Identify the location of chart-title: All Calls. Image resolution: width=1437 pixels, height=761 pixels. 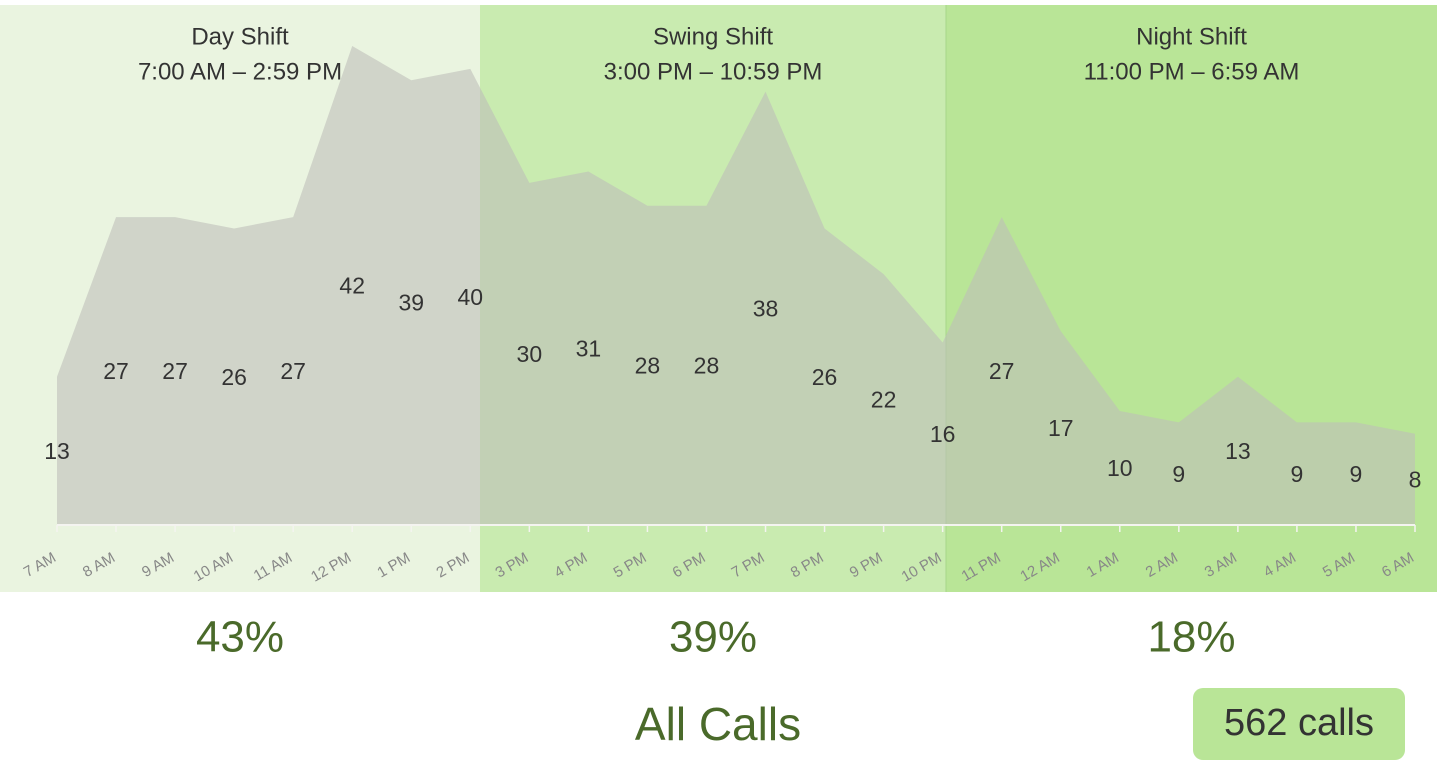
(718, 724).